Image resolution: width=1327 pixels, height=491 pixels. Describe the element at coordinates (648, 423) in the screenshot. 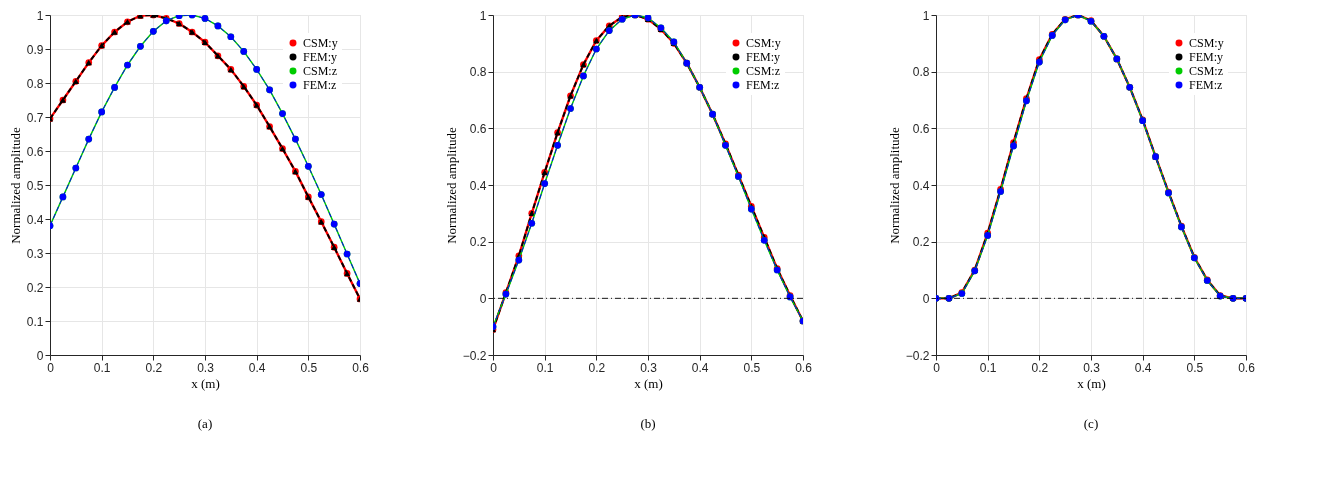

I see `text: (b)` at that location.